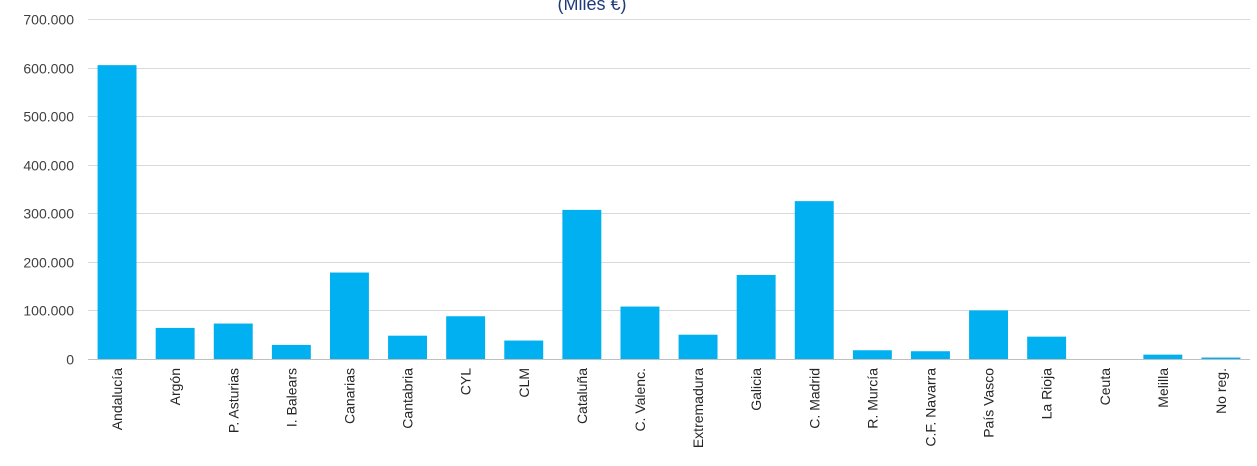 This screenshot has height=466, width=1257. I want to click on x-category-label: Cataluña, so click(582, 396).